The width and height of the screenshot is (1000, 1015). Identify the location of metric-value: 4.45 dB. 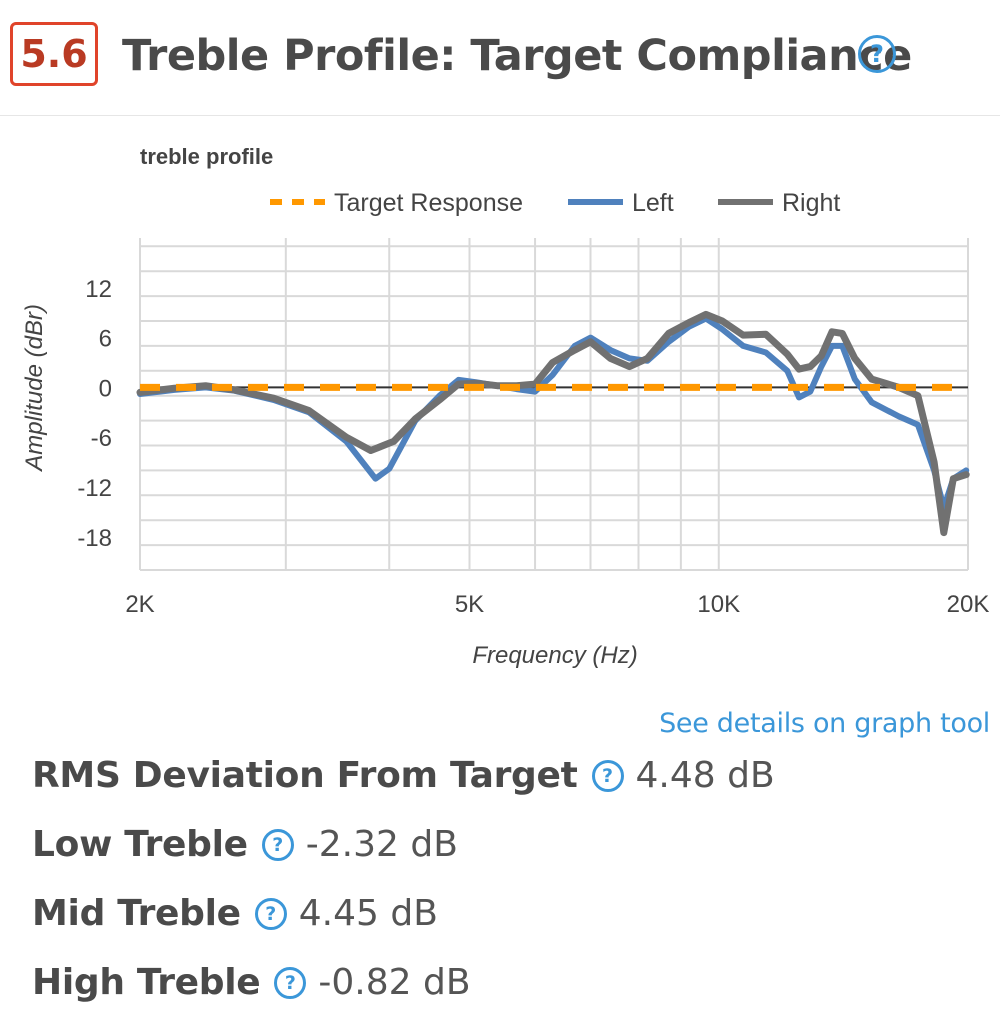
(368, 913).